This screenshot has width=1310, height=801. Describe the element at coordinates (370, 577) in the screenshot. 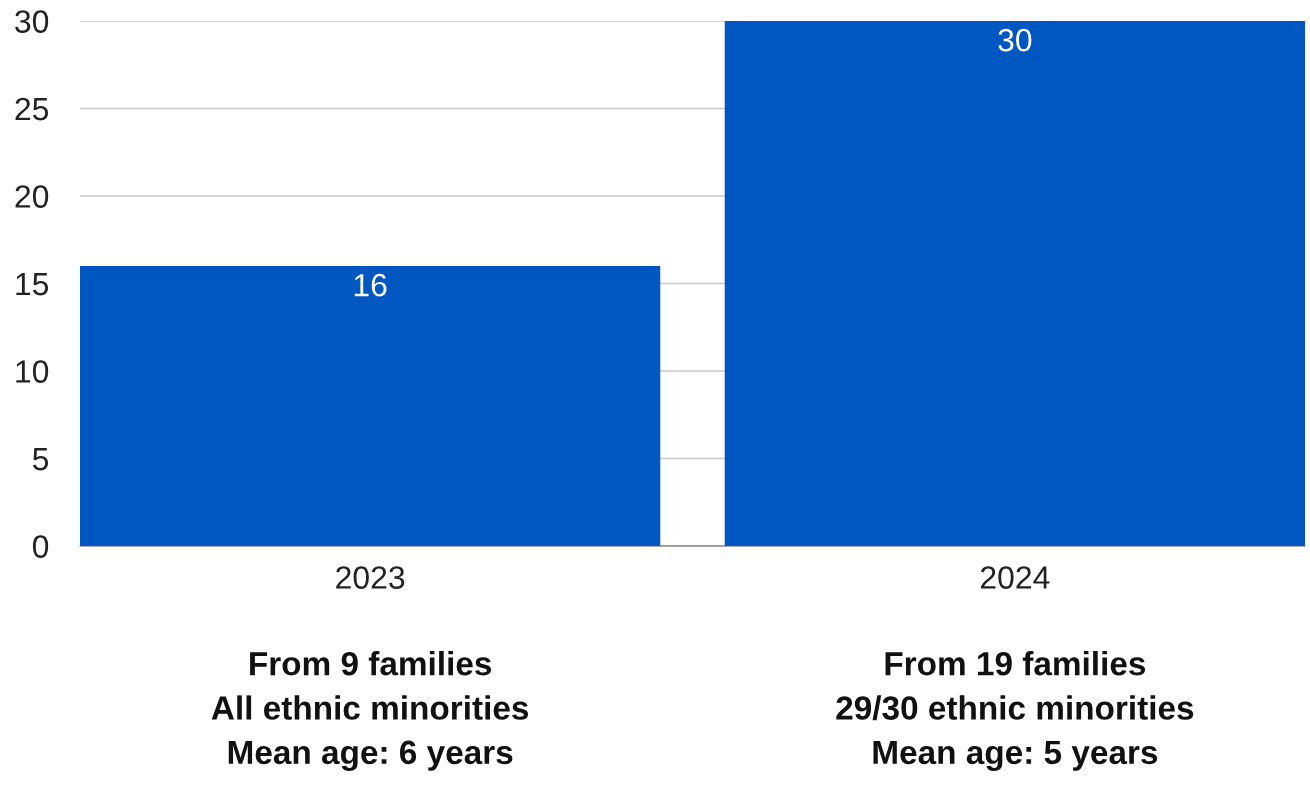

I see `x-tick-label: 2023` at that location.